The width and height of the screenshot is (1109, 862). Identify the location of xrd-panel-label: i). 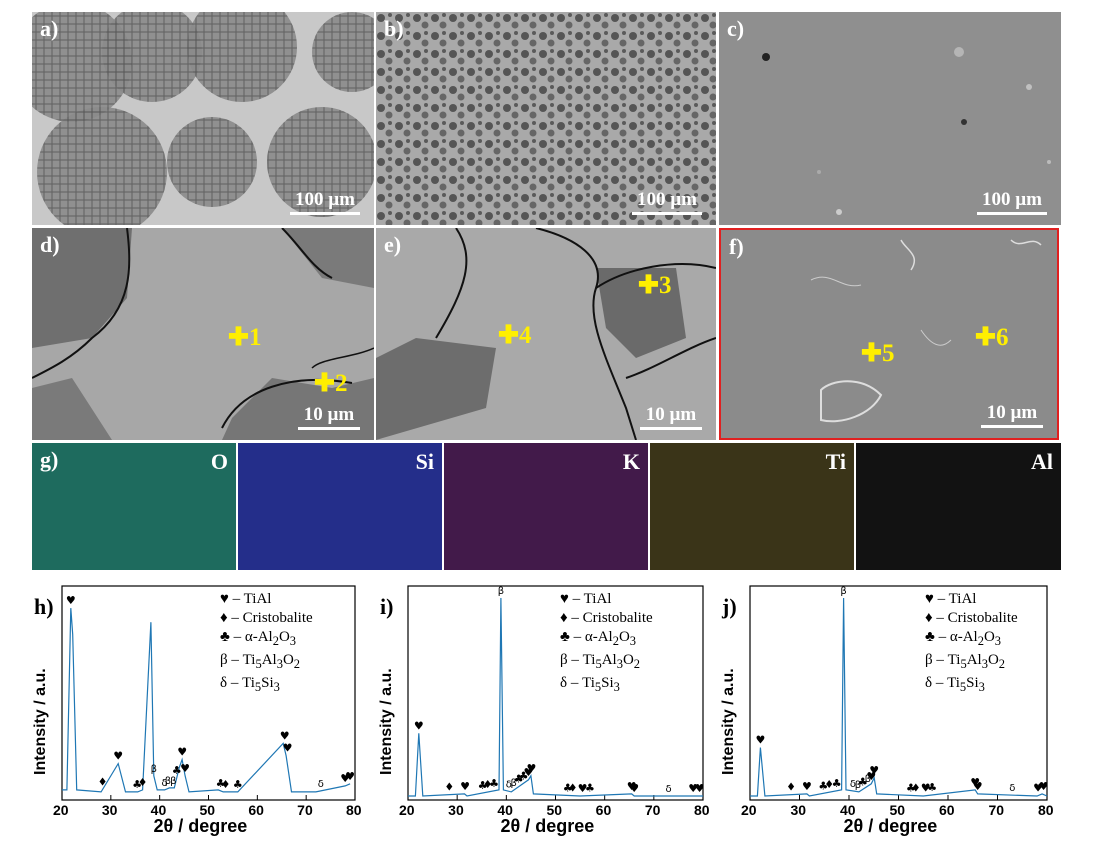
(387, 606).